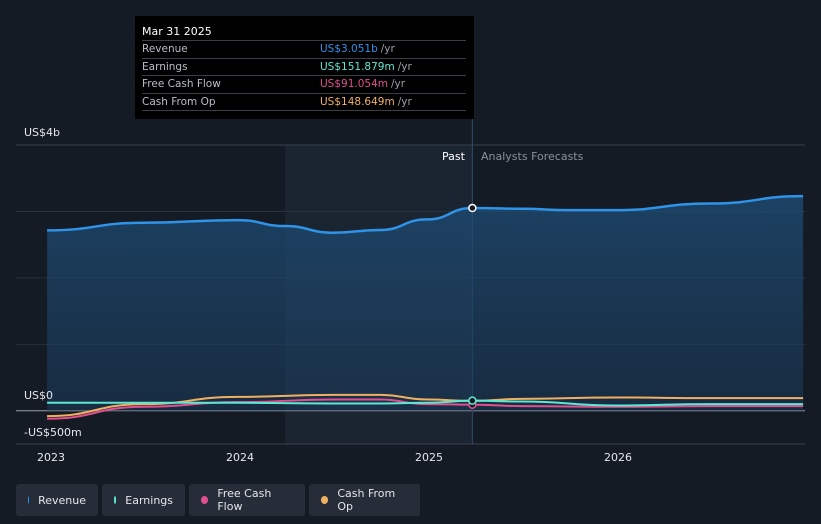 This screenshot has height=524, width=821. I want to click on y-axis-zero-label: US$0, so click(39, 395).